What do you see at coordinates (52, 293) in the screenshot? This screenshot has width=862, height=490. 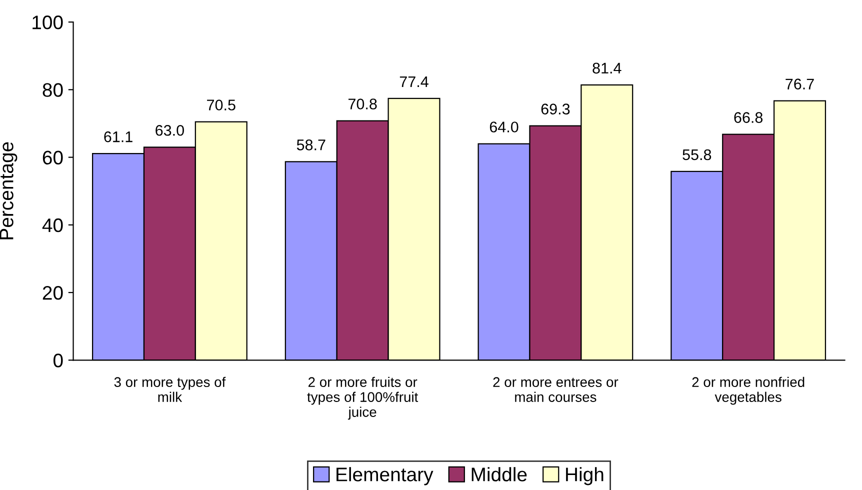 I see `y-tick-label: 20` at bounding box center [52, 293].